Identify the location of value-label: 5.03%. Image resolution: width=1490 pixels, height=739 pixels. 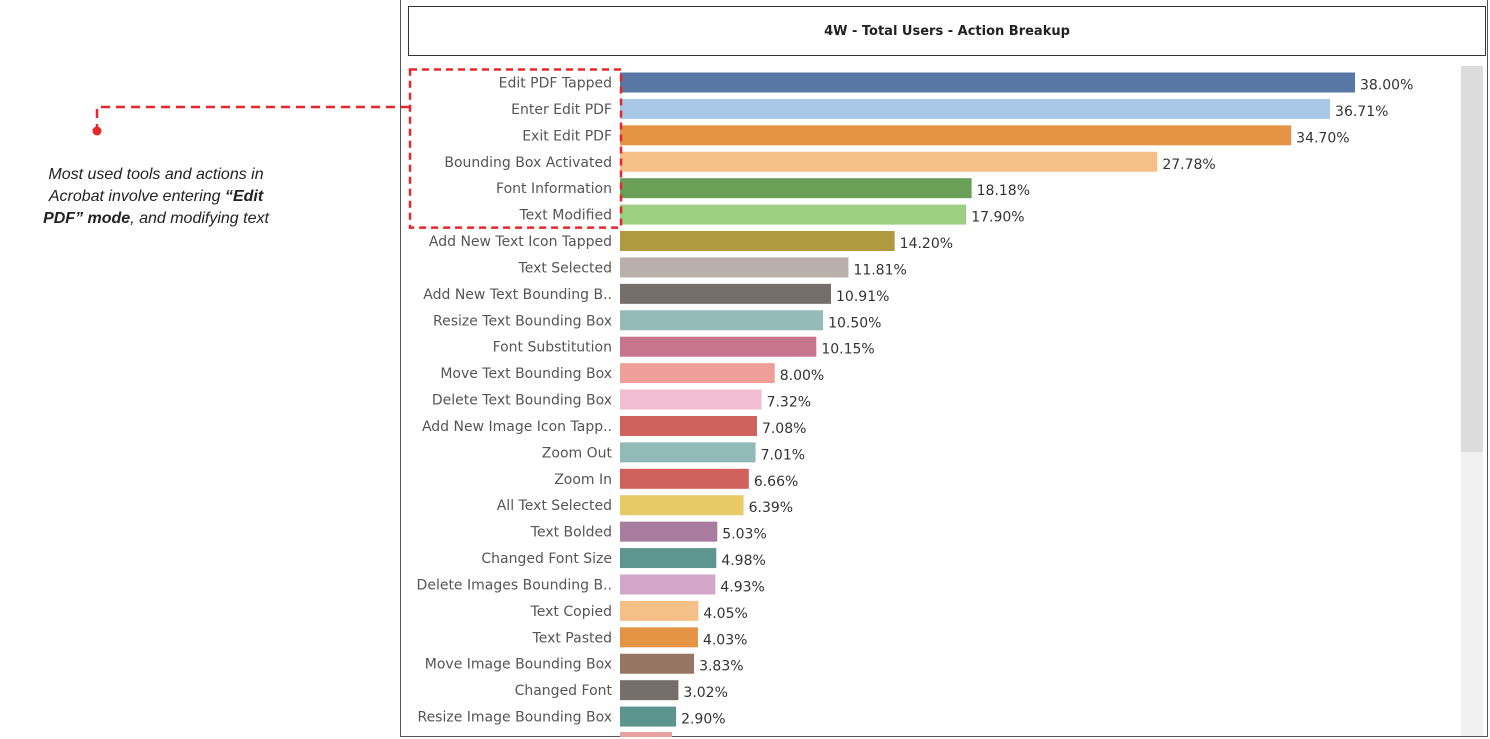
(744, 535).